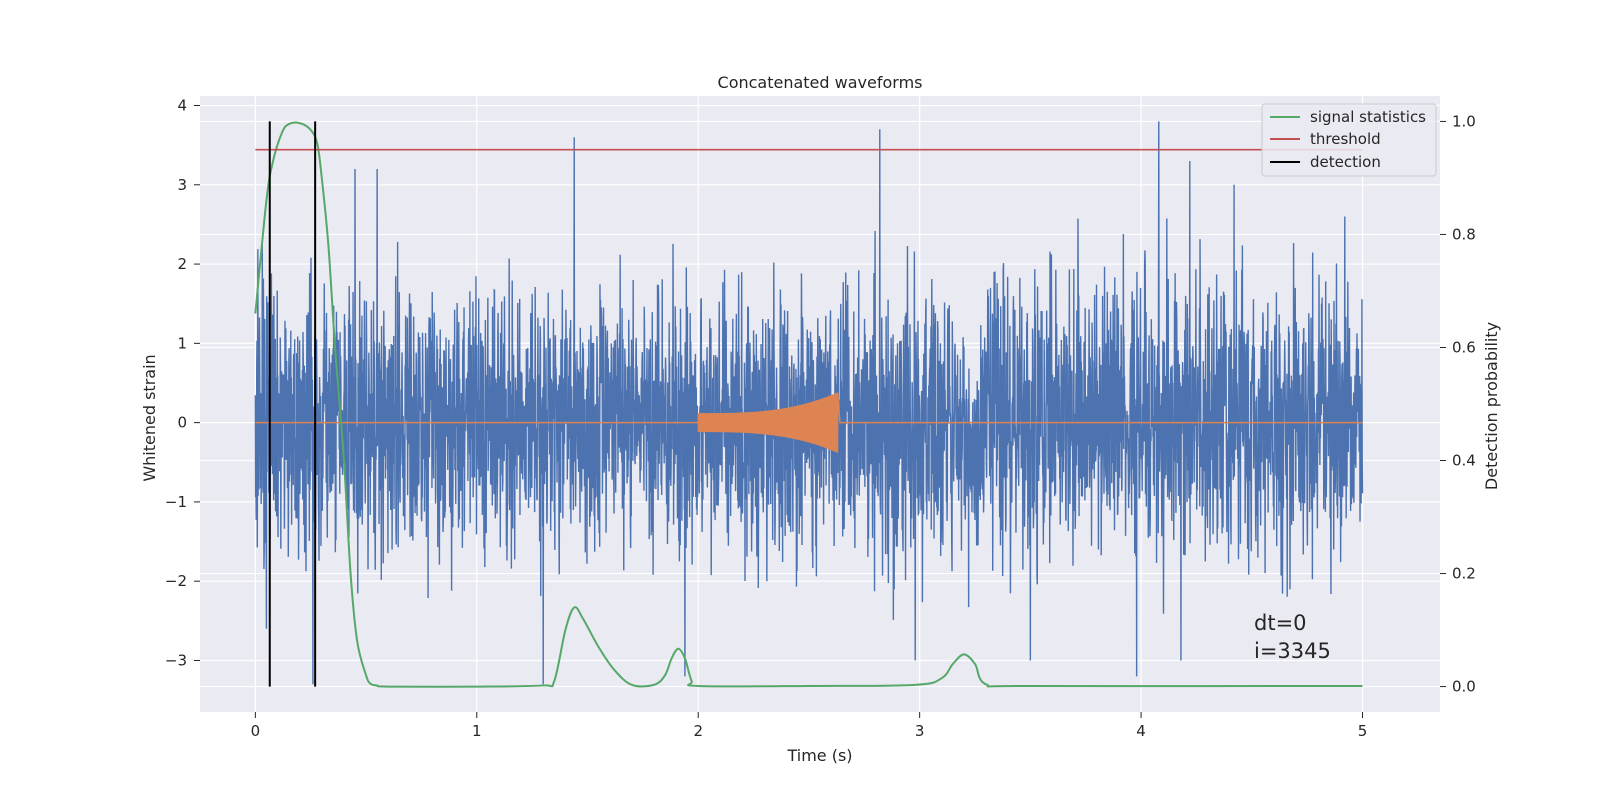 The image size is (1600, 800). Describe the element at coordinates (176, 660) in the screenshot. I see `y-tick-label: −3` at that location.